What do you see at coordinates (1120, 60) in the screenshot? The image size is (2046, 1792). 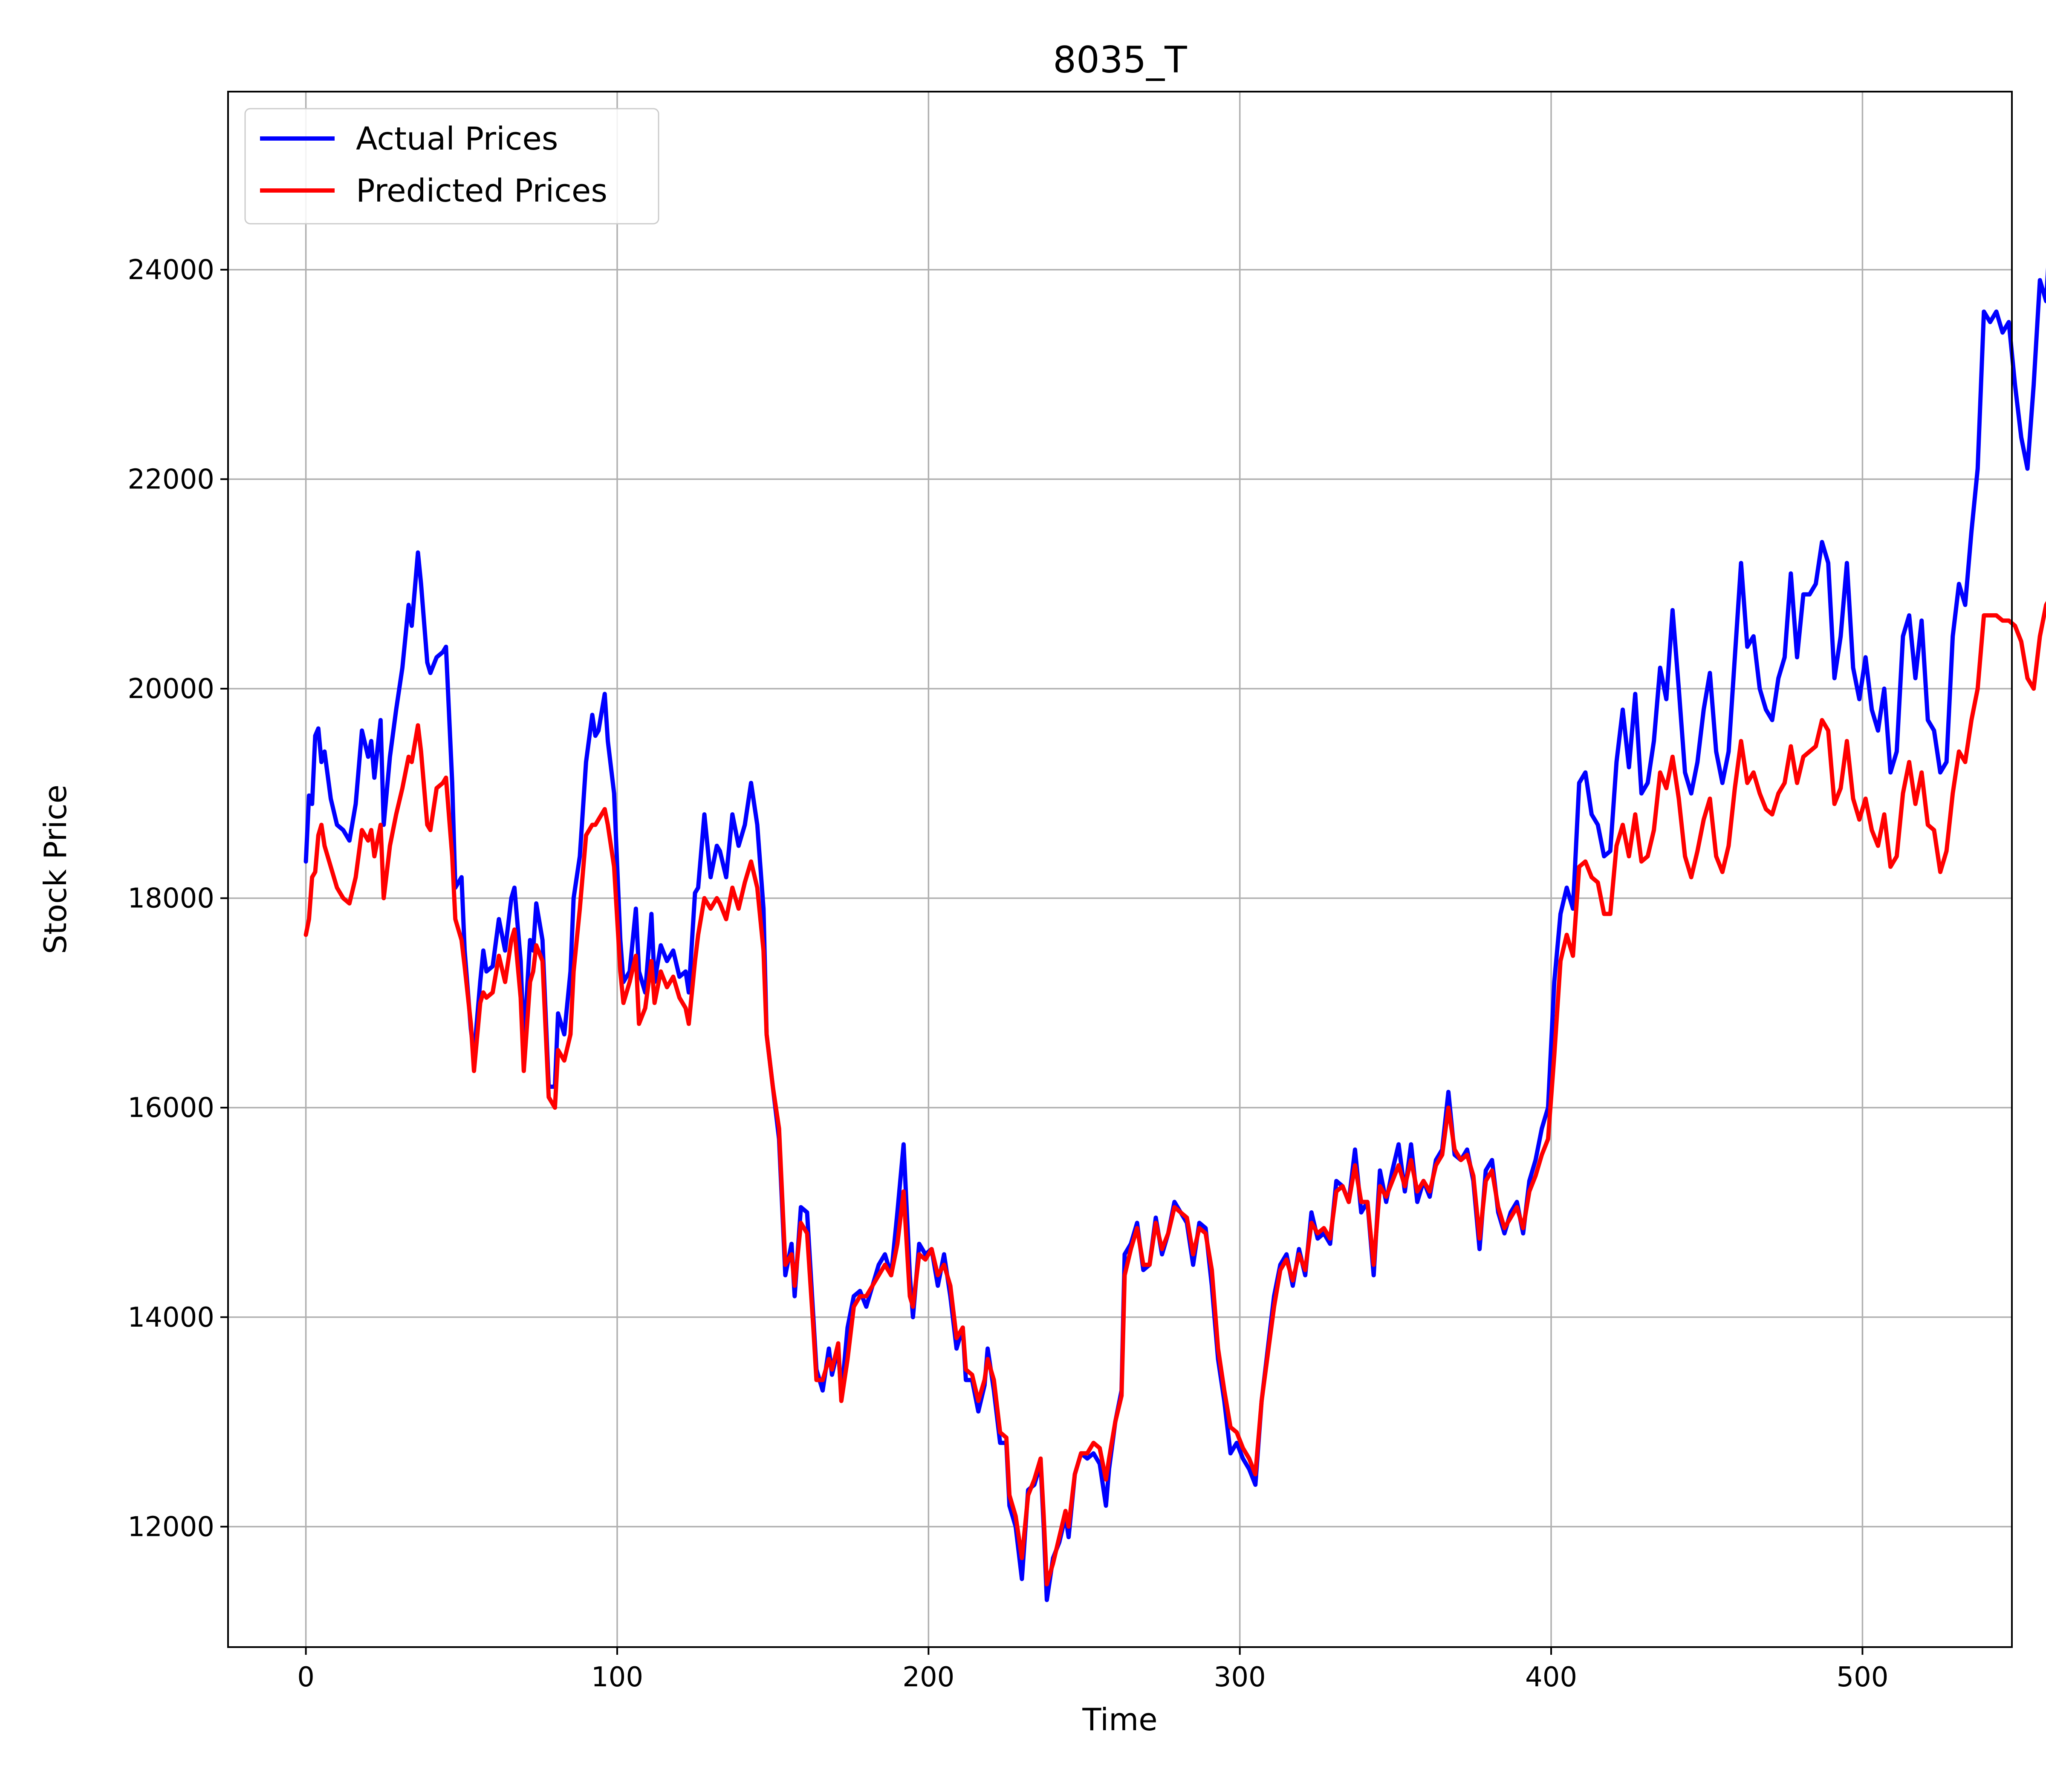 I see `chart-title: 8035_T` at bounding box center [1120, 60].